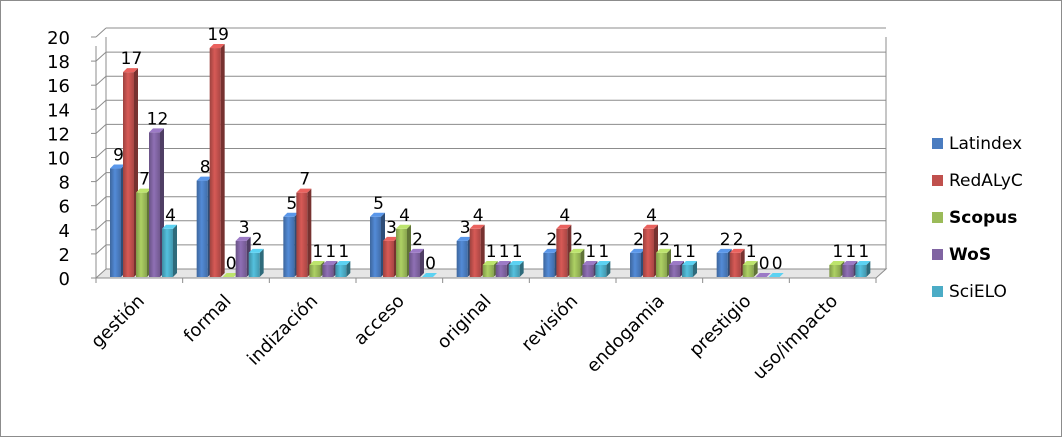 Image resolution: width=1062 pixels, height=437 pixels. What do you see at coordinates (795, 337) in the screenshot?
I see `category-label: uso/impacto` at bounding box center [795, 337].